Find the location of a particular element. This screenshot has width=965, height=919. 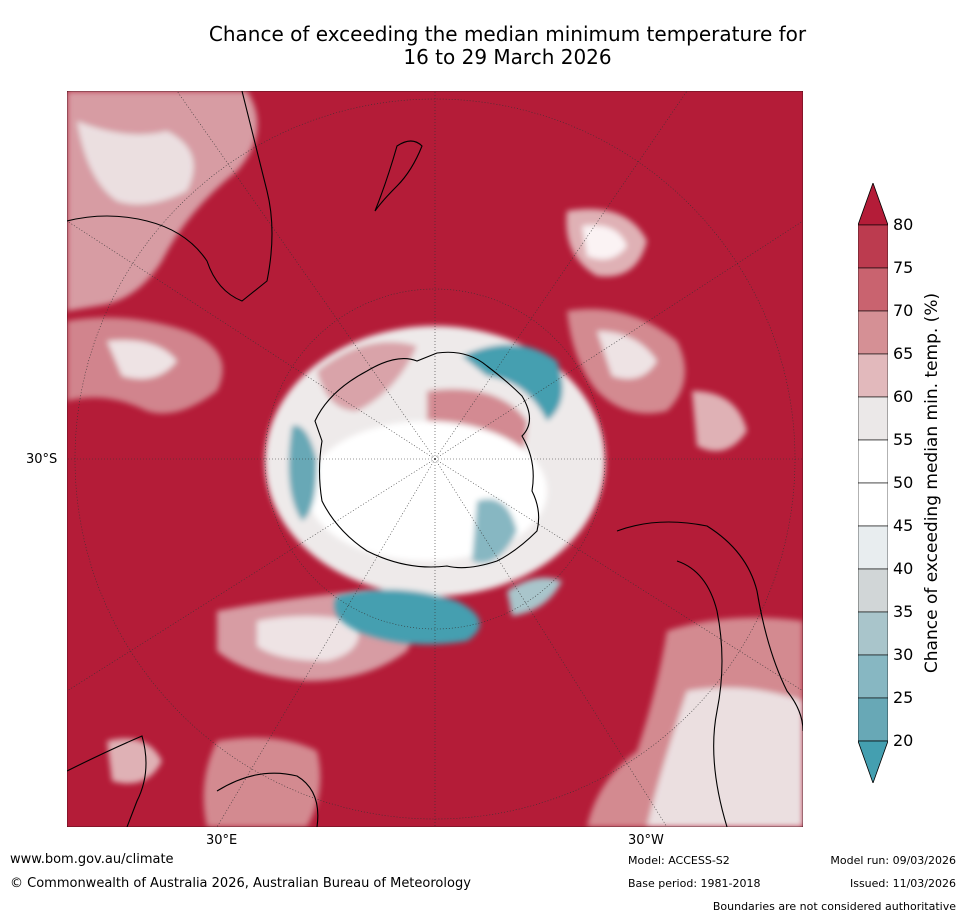

colorbar-tick-label: 65 is located at coordinates (903, 353).